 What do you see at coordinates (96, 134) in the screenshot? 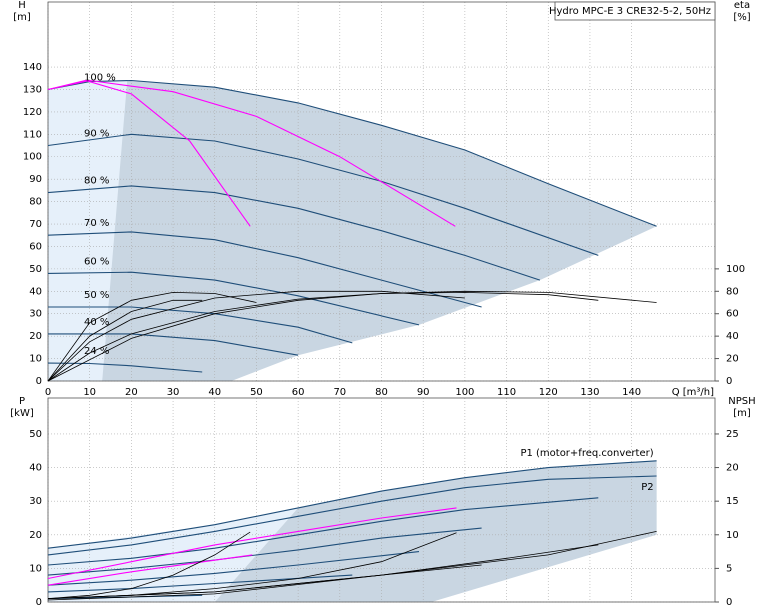
I see `curve-label: 90 %` at bounding box center [96, 134].